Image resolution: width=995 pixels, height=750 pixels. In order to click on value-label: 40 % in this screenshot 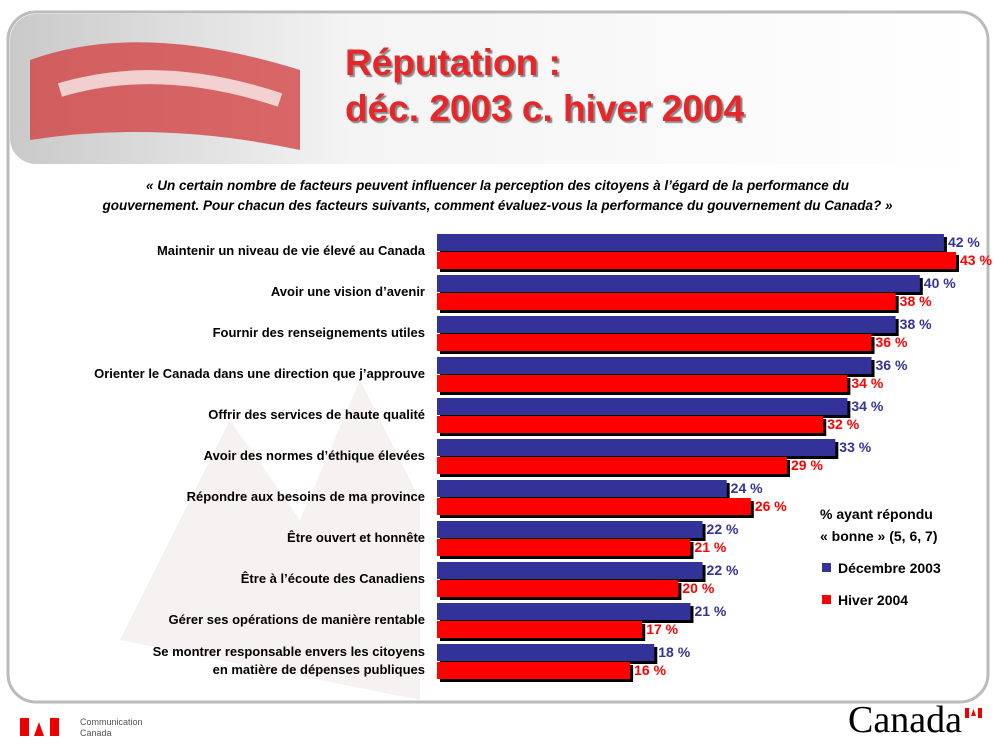, I will do `click(939, 283)`.